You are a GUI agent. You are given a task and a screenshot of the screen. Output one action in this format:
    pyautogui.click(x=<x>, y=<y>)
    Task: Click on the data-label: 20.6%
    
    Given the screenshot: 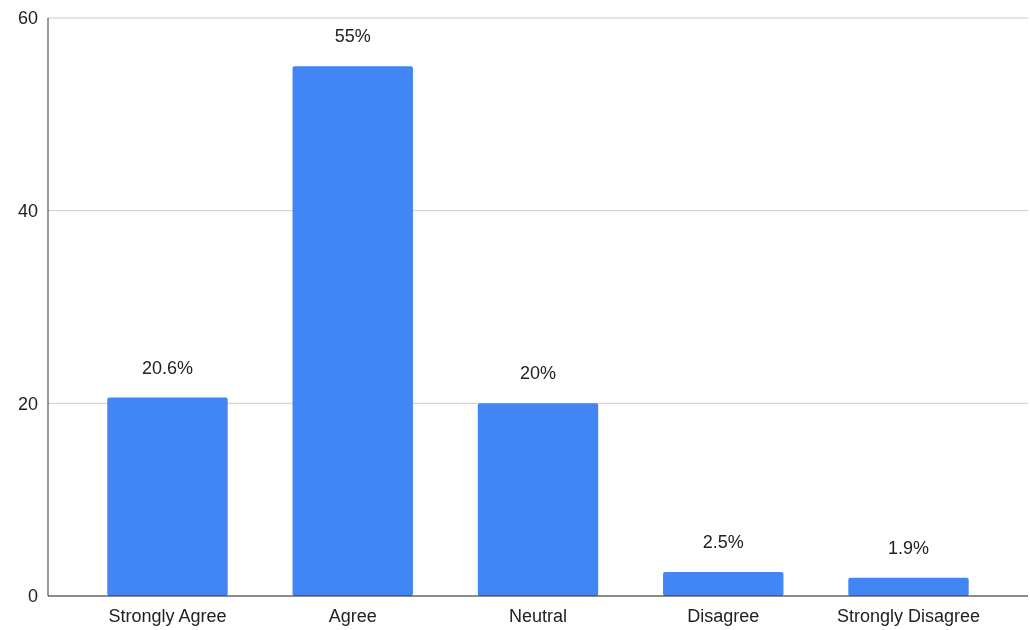 What is the action you would take?
    pyautogui.click(x=167, y=367)
    